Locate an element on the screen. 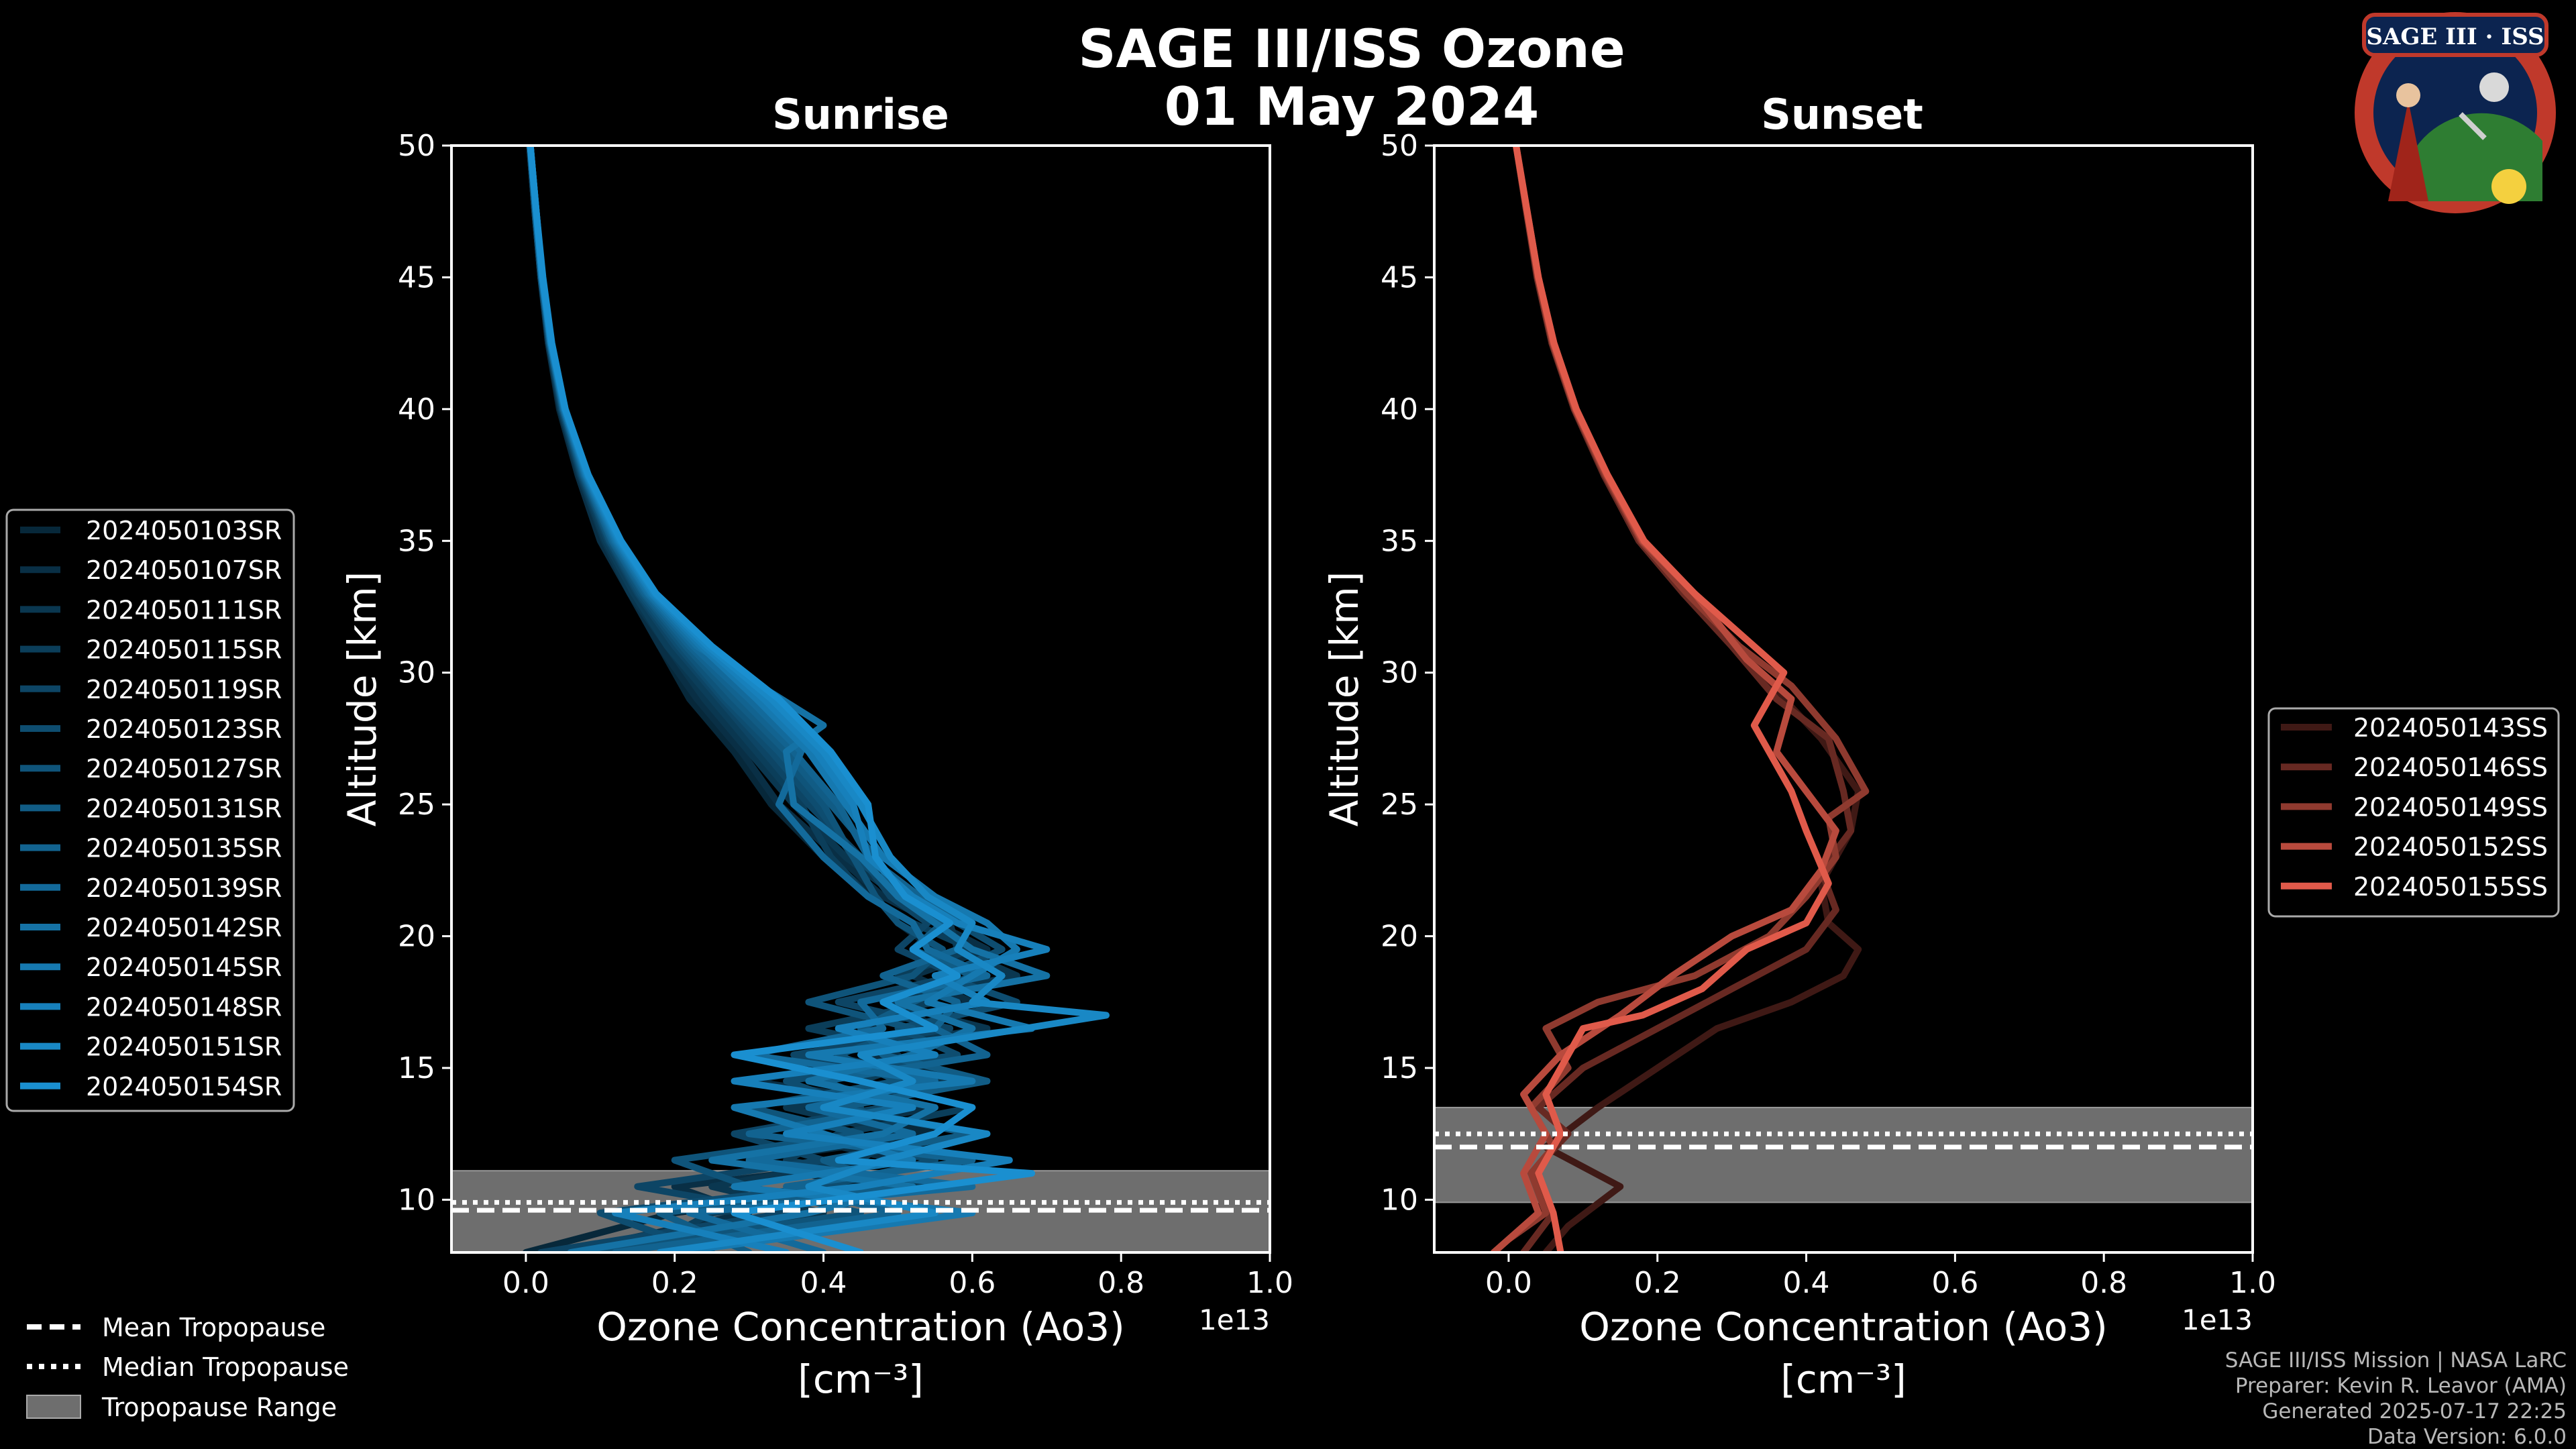 Image resolution: width=2576 pixels, height=1449 pixels. sunset-y-axis: 10 15 20 25 30 35 40 45 50 is located at coordinates (1407, 673).